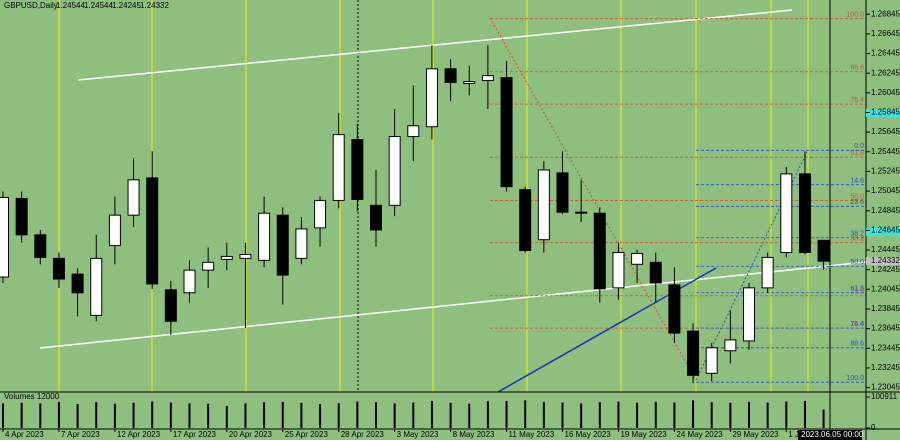 This screenshot has width=900, height=440. Describe the element at coordinates (885, 328) in the screenshot. I see `y-tick-label: 1.23645` at that location.